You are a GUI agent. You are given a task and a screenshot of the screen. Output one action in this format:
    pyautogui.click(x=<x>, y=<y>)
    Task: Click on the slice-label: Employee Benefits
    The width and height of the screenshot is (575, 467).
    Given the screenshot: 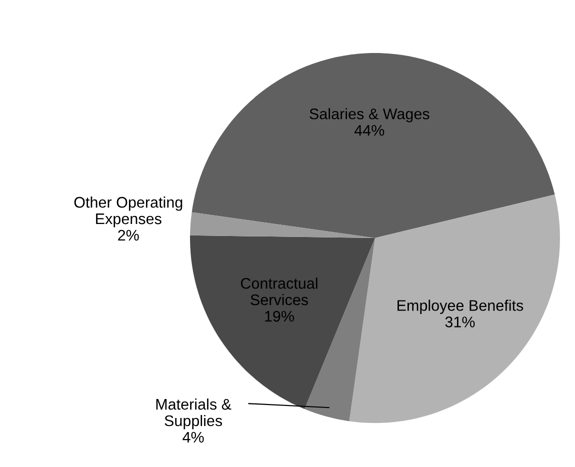 What is the action you would take?
    pyautogui.click(x=461, y=307)
    